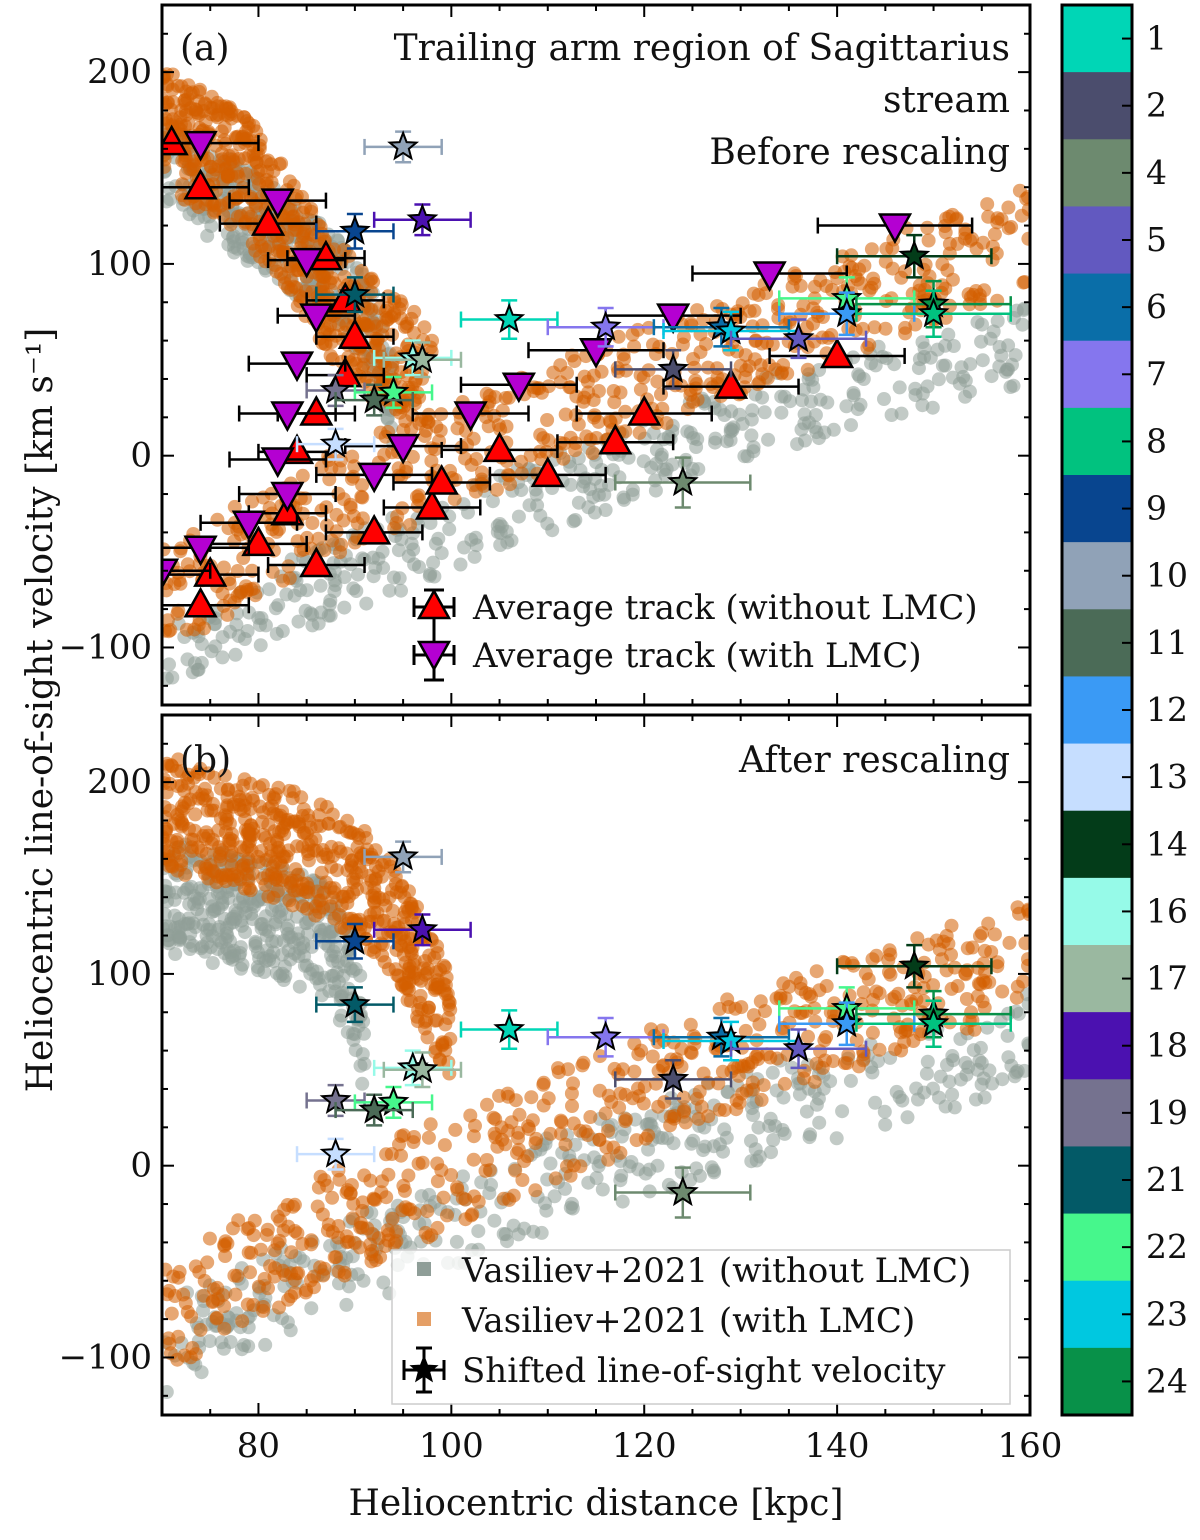 The image size is (1200, 1540). What do you see at coordinates (946, 100) in the screenshot?
I see `panel-a-title-line-2: stream` at bounding box center [946, 100].